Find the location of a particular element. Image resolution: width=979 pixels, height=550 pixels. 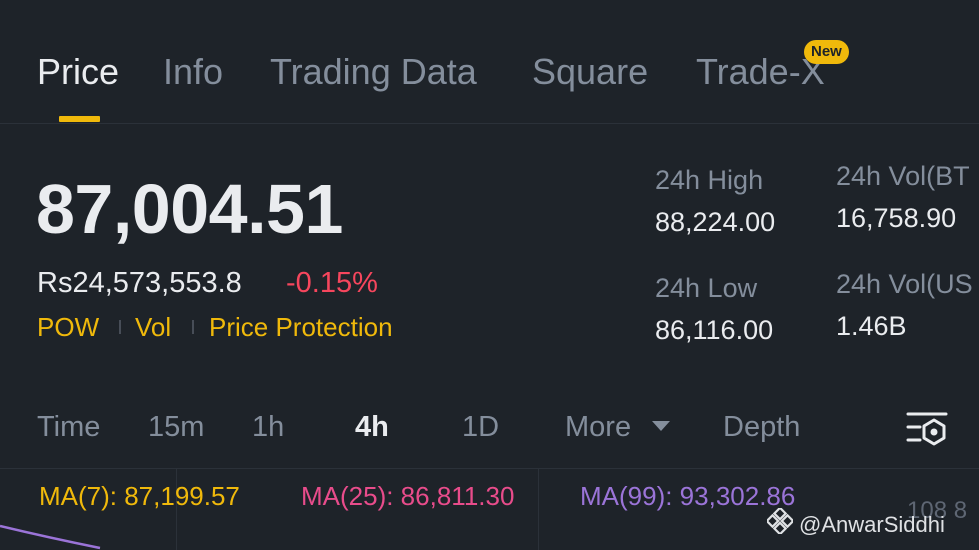

tag-pow: POW is located at coordinates (68, 327).